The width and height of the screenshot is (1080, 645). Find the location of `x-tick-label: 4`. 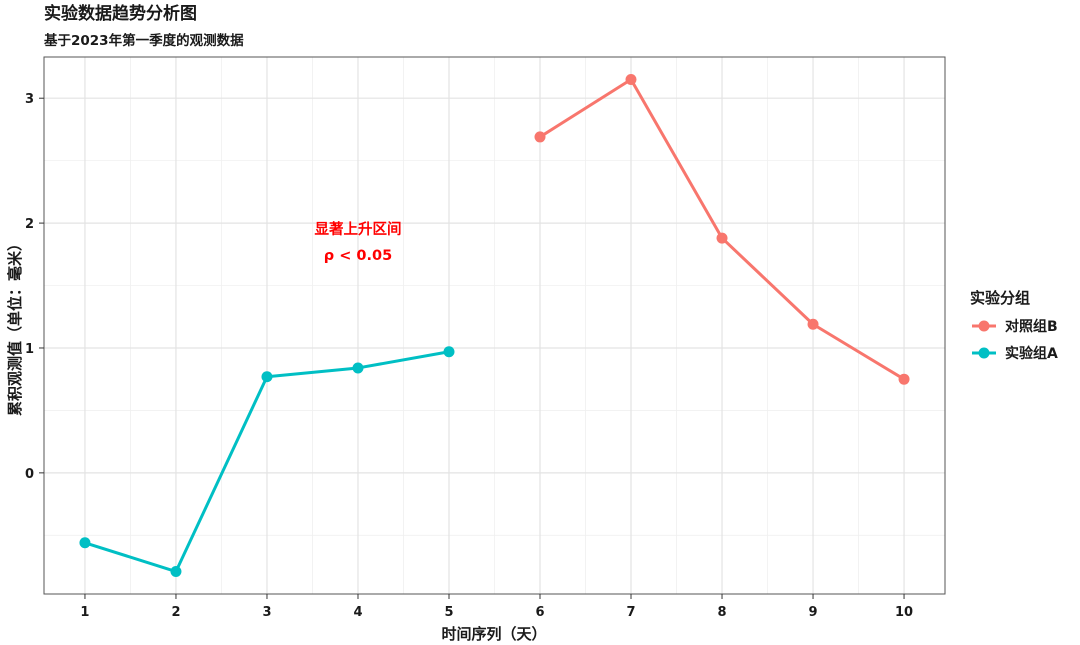

x-tick-label: 4 is located at coordinates (357, 612).